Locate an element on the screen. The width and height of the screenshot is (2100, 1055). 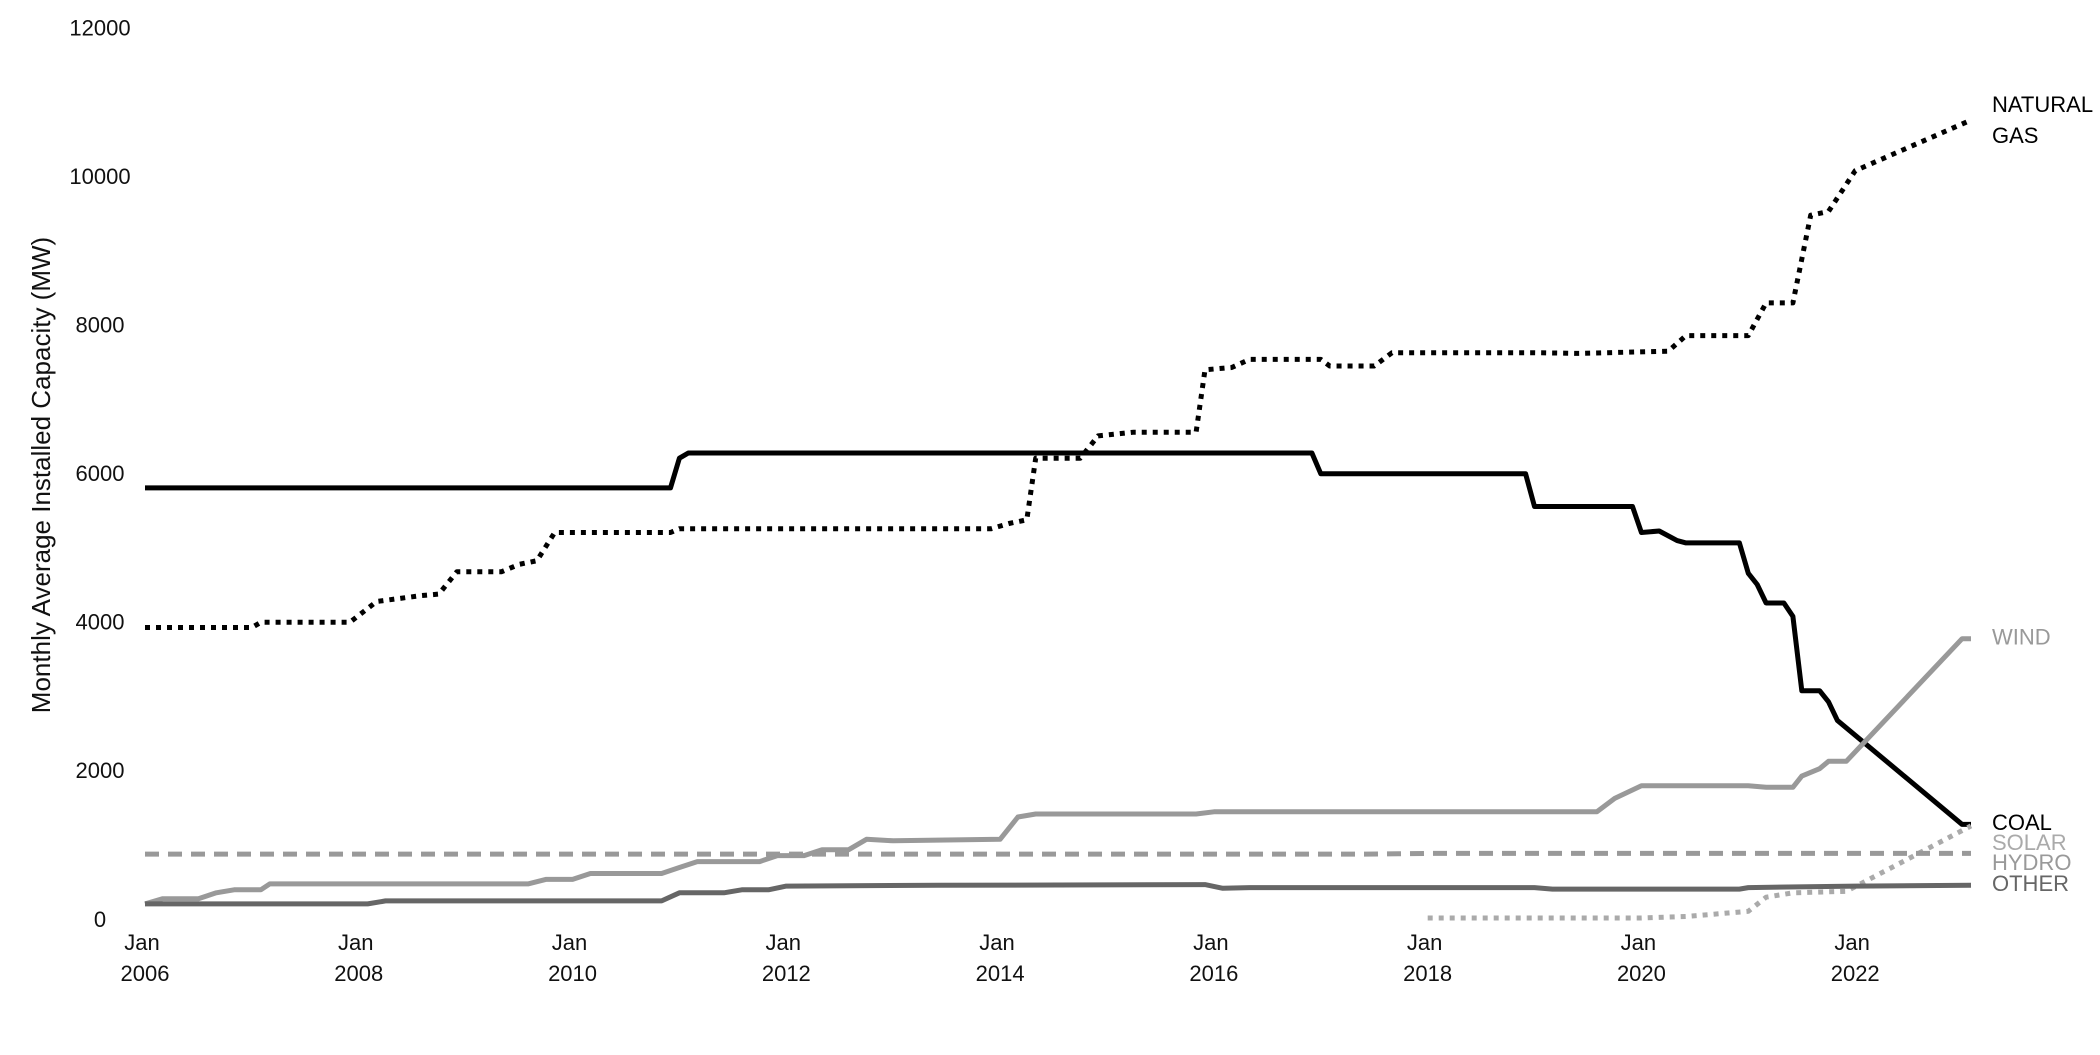
y-tick-label: 8000 is located at coordinates (100, 324).